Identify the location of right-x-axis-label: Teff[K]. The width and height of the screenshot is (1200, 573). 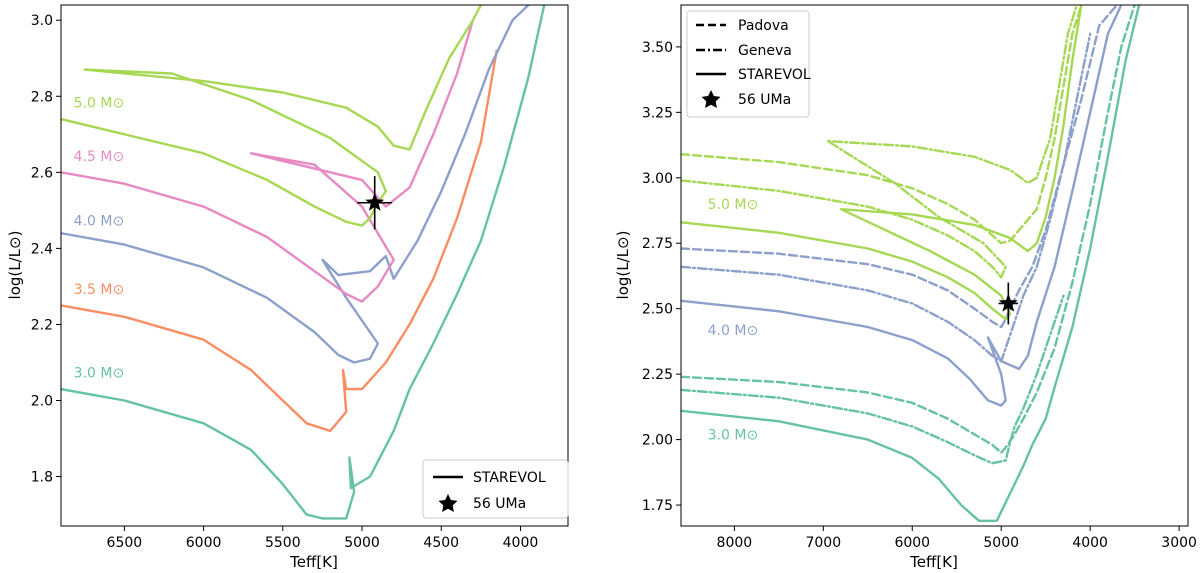
(933, 562).